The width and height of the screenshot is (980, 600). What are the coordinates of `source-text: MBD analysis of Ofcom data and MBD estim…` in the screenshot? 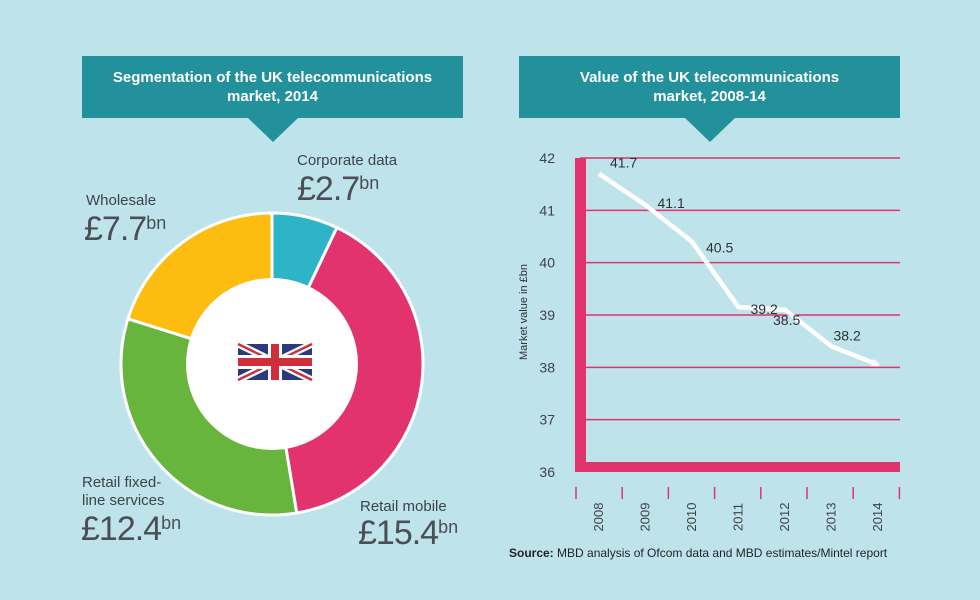 It's located at (720, 553).